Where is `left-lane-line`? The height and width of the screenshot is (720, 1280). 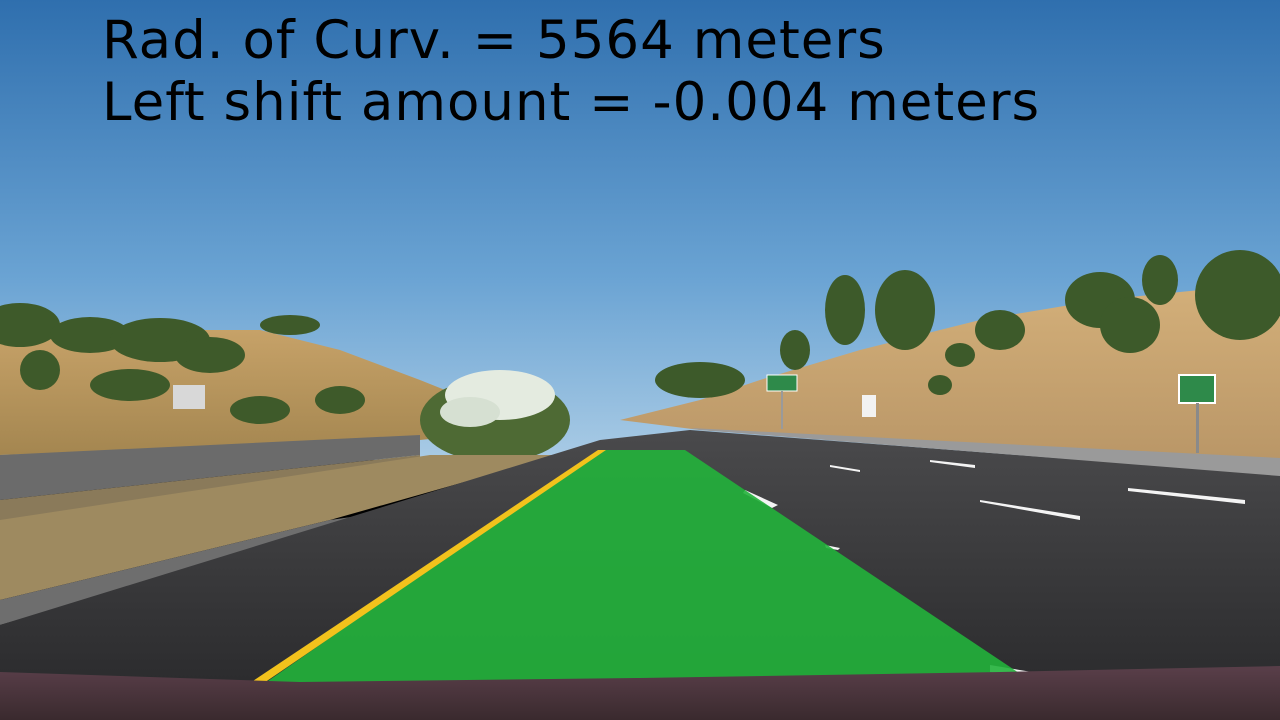 left-lane-line is located at coordinates (425, 568).